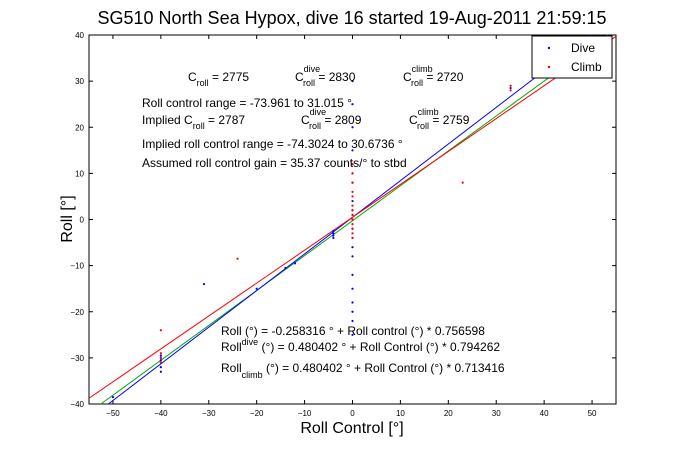 The height and width of the screenshot is (454, 681). What do you see at coordinates (77, 404) in the screenshot?
I see `y-tick-label: −40` at bounding box center [77, 404].